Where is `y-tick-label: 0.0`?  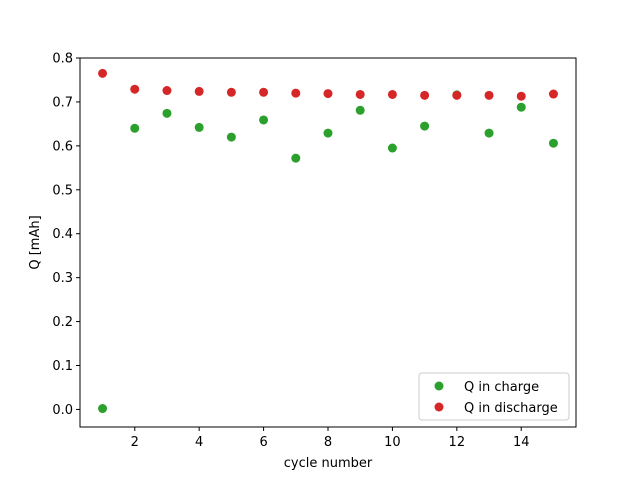 y-tick-label: 0.0 is located at coordinates (62, 410).